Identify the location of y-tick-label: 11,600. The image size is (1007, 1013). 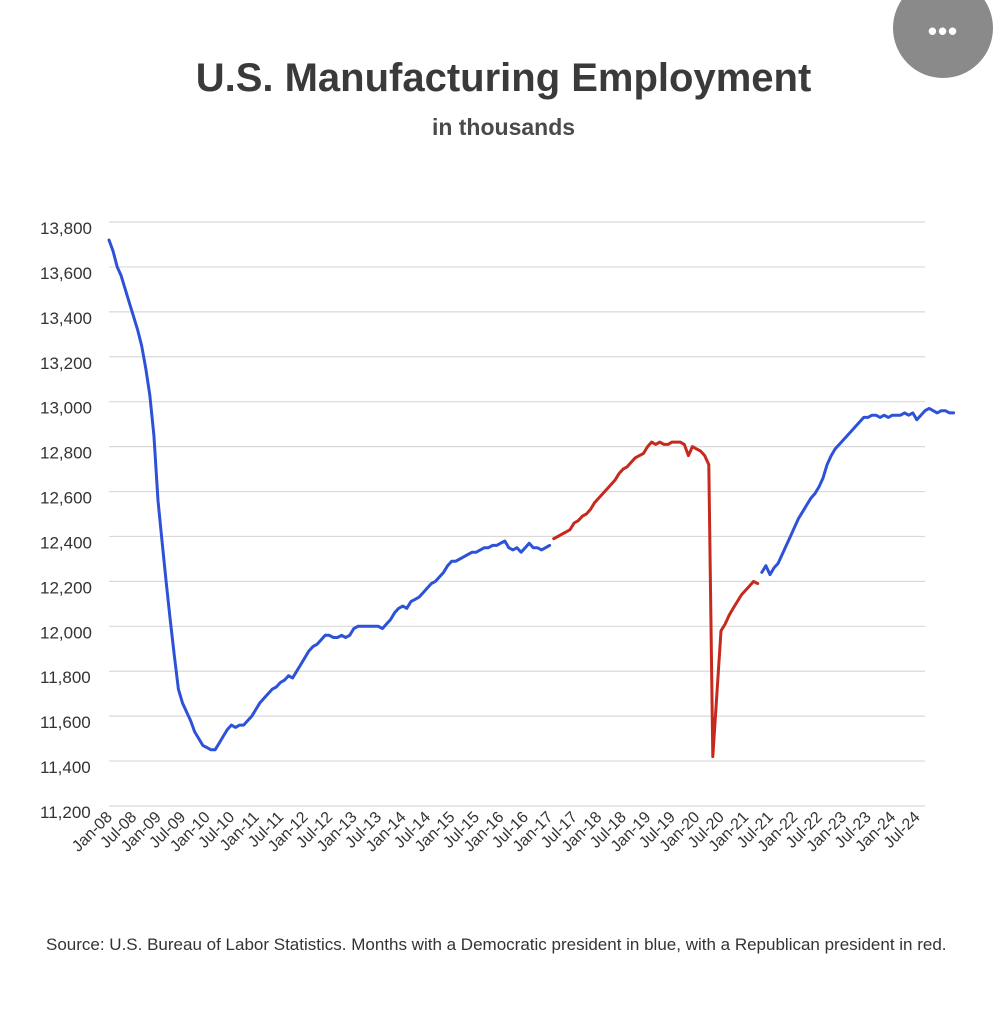
(65, 722).